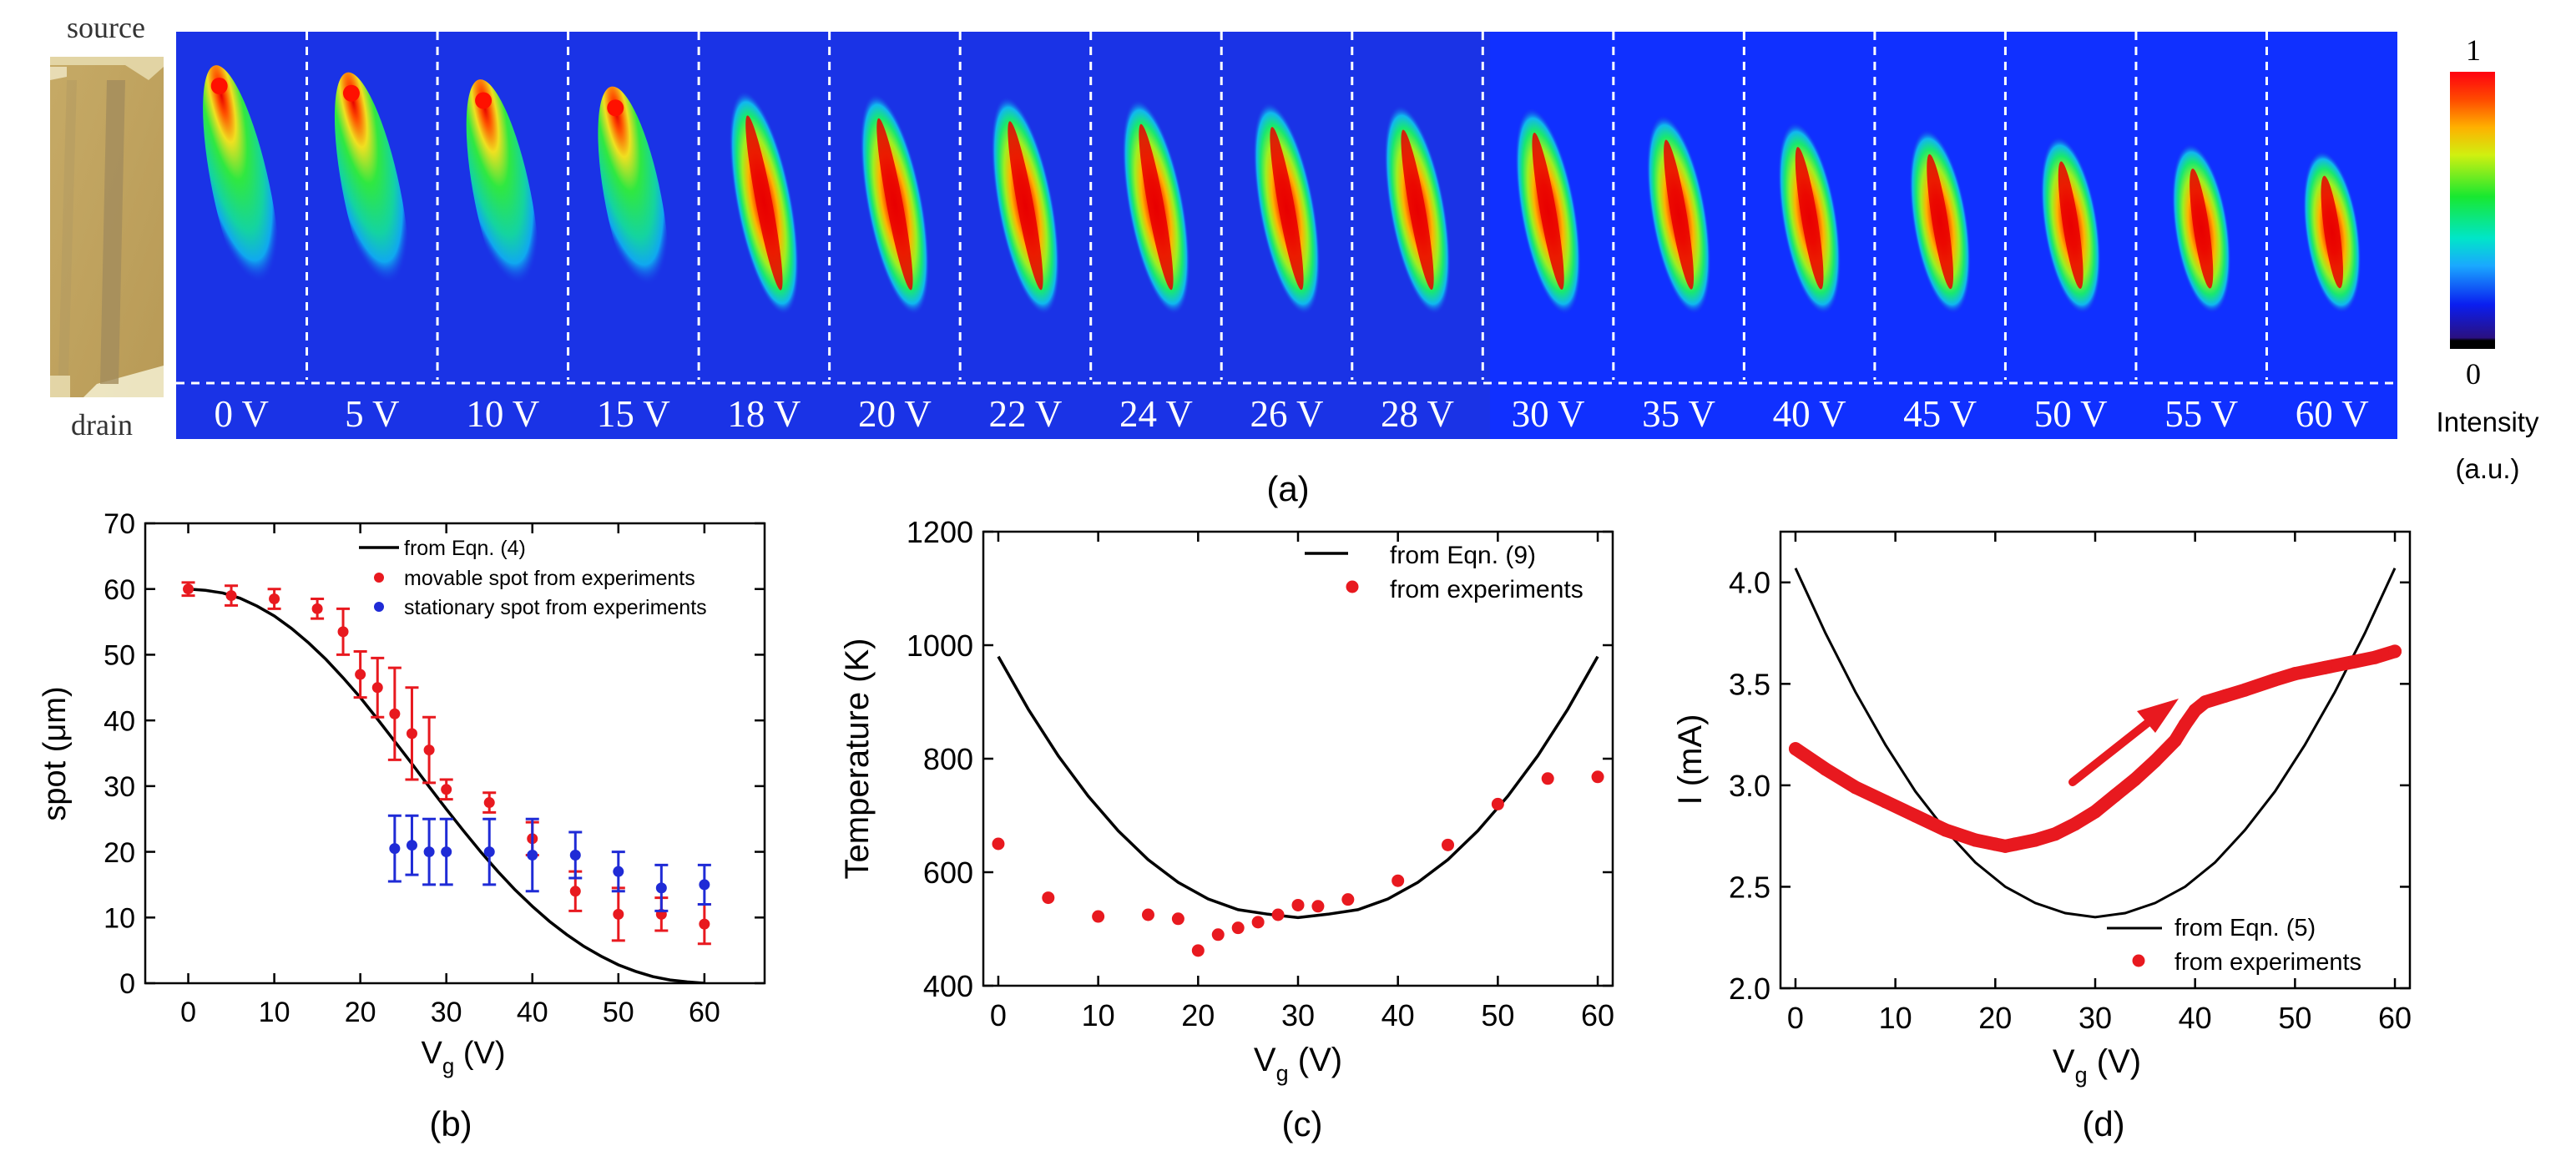 The height and width of the screenshot is (1161, 2576). Describe the element at coordinates (2095, 744) in the screenshot. I see `model-curve-eqn5` at that location.